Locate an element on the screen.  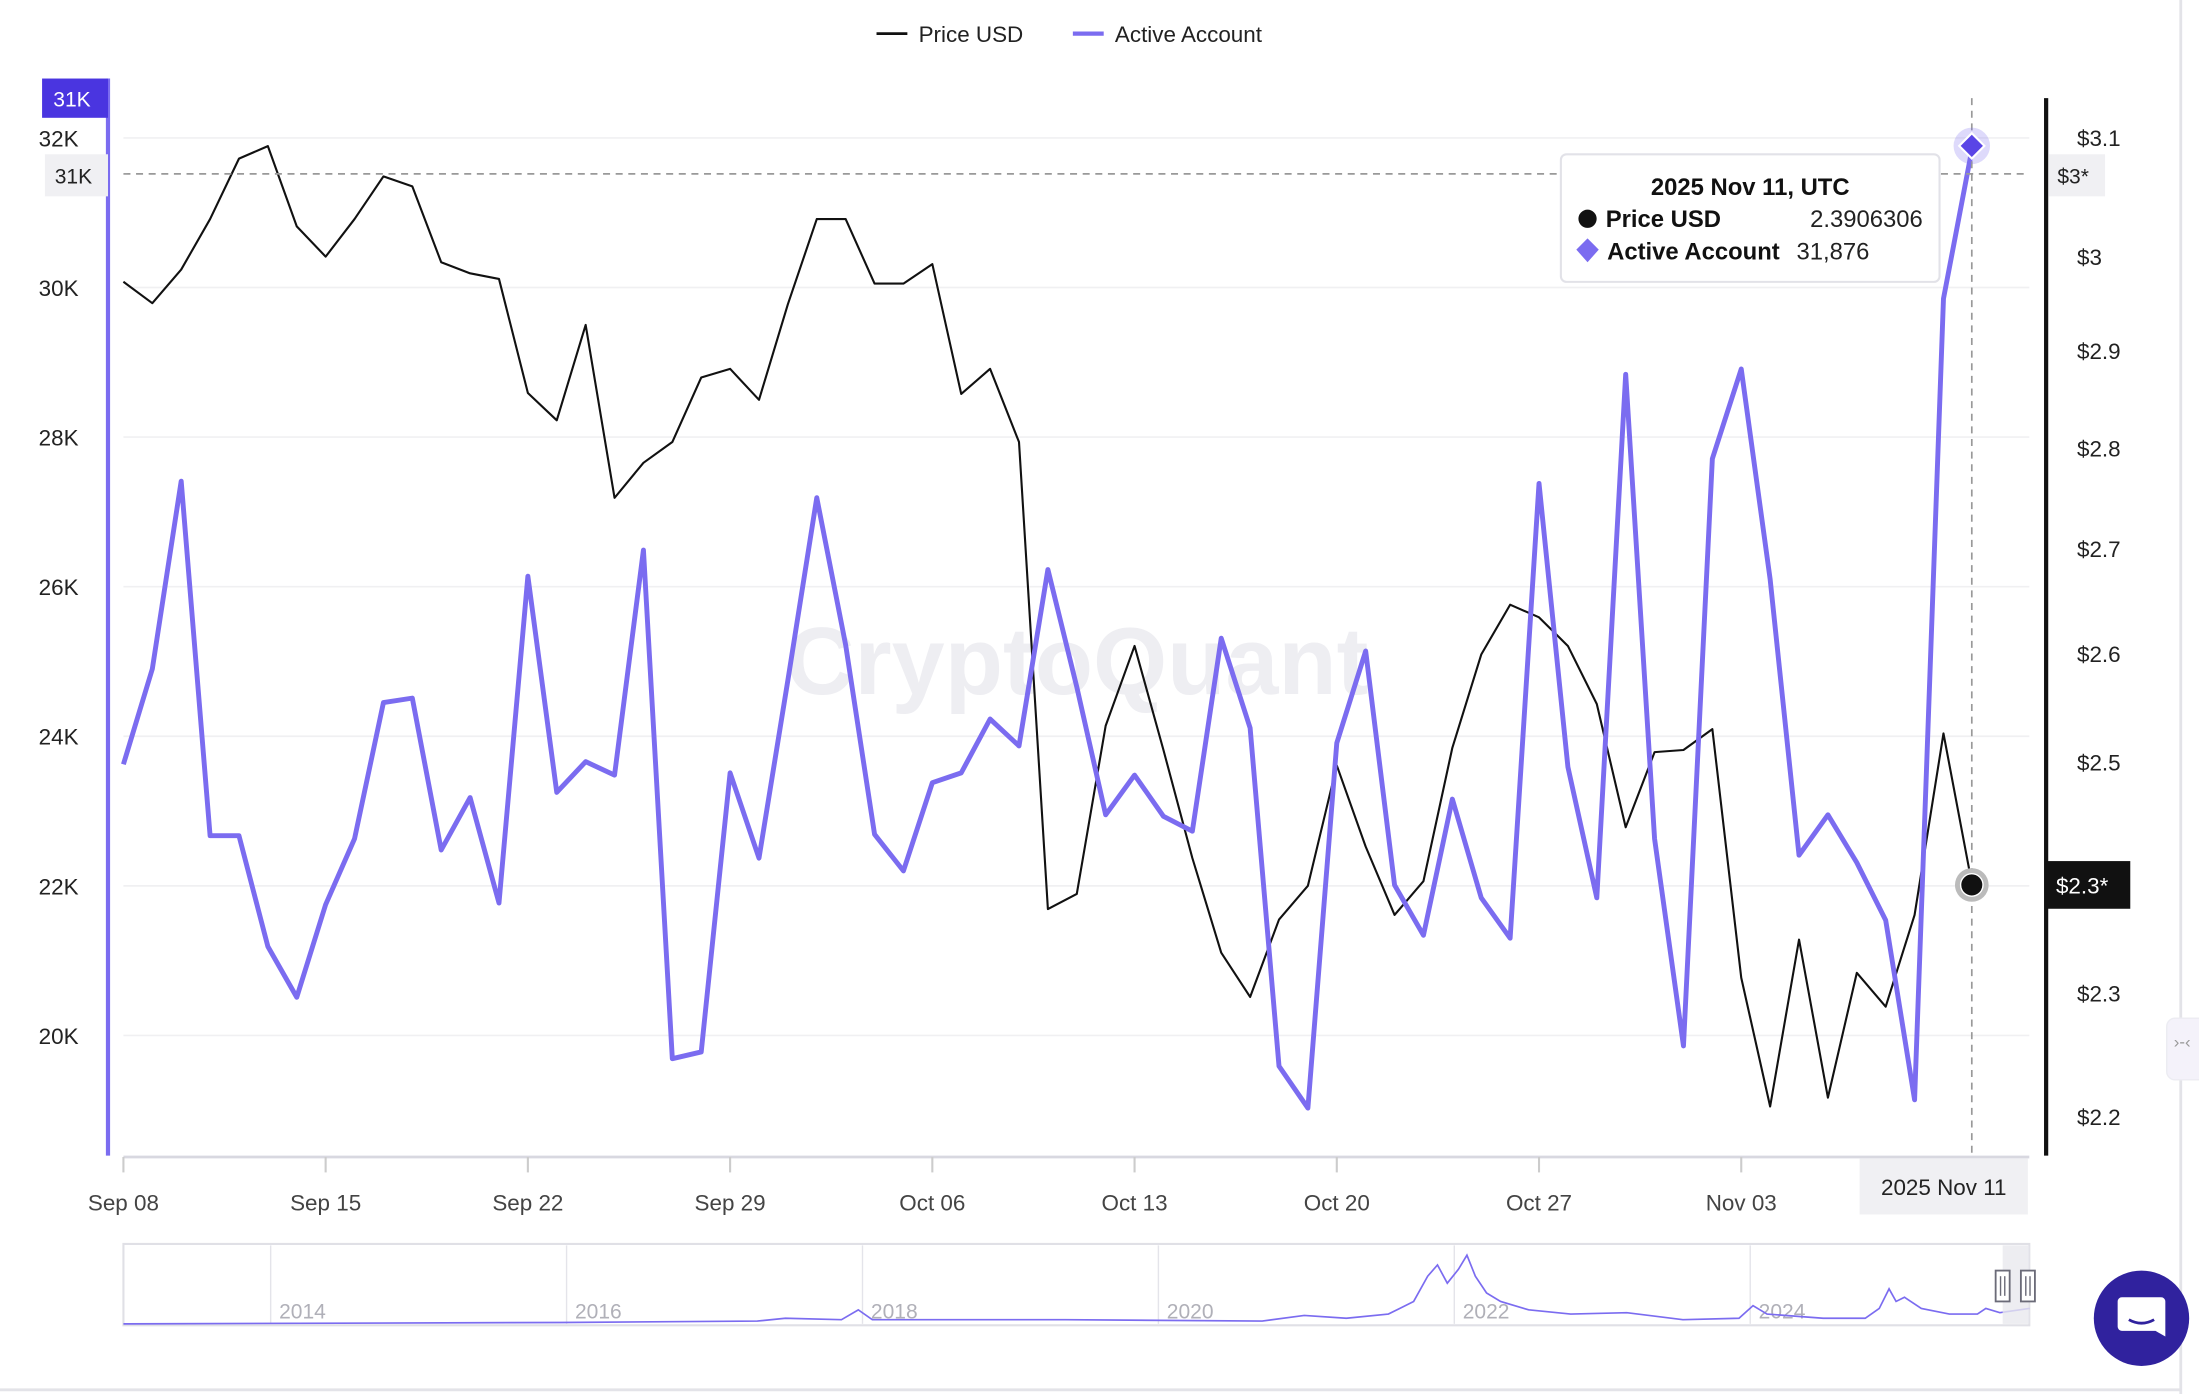
crosshair-left-label: 31K is located at coordinates (76, 175).